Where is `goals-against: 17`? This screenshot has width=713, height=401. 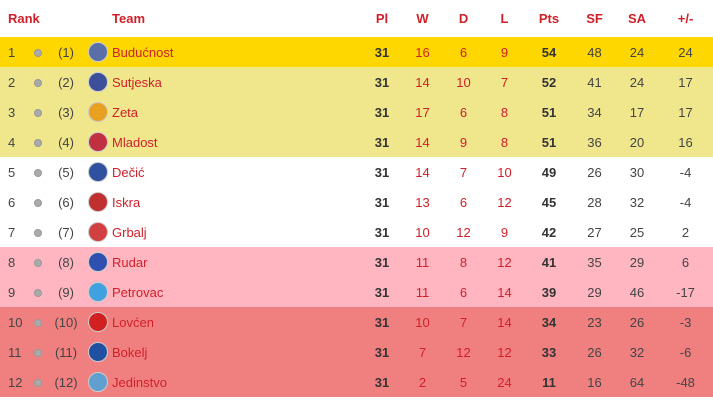
goals-against: 17 is located at coordinates (637, 112).